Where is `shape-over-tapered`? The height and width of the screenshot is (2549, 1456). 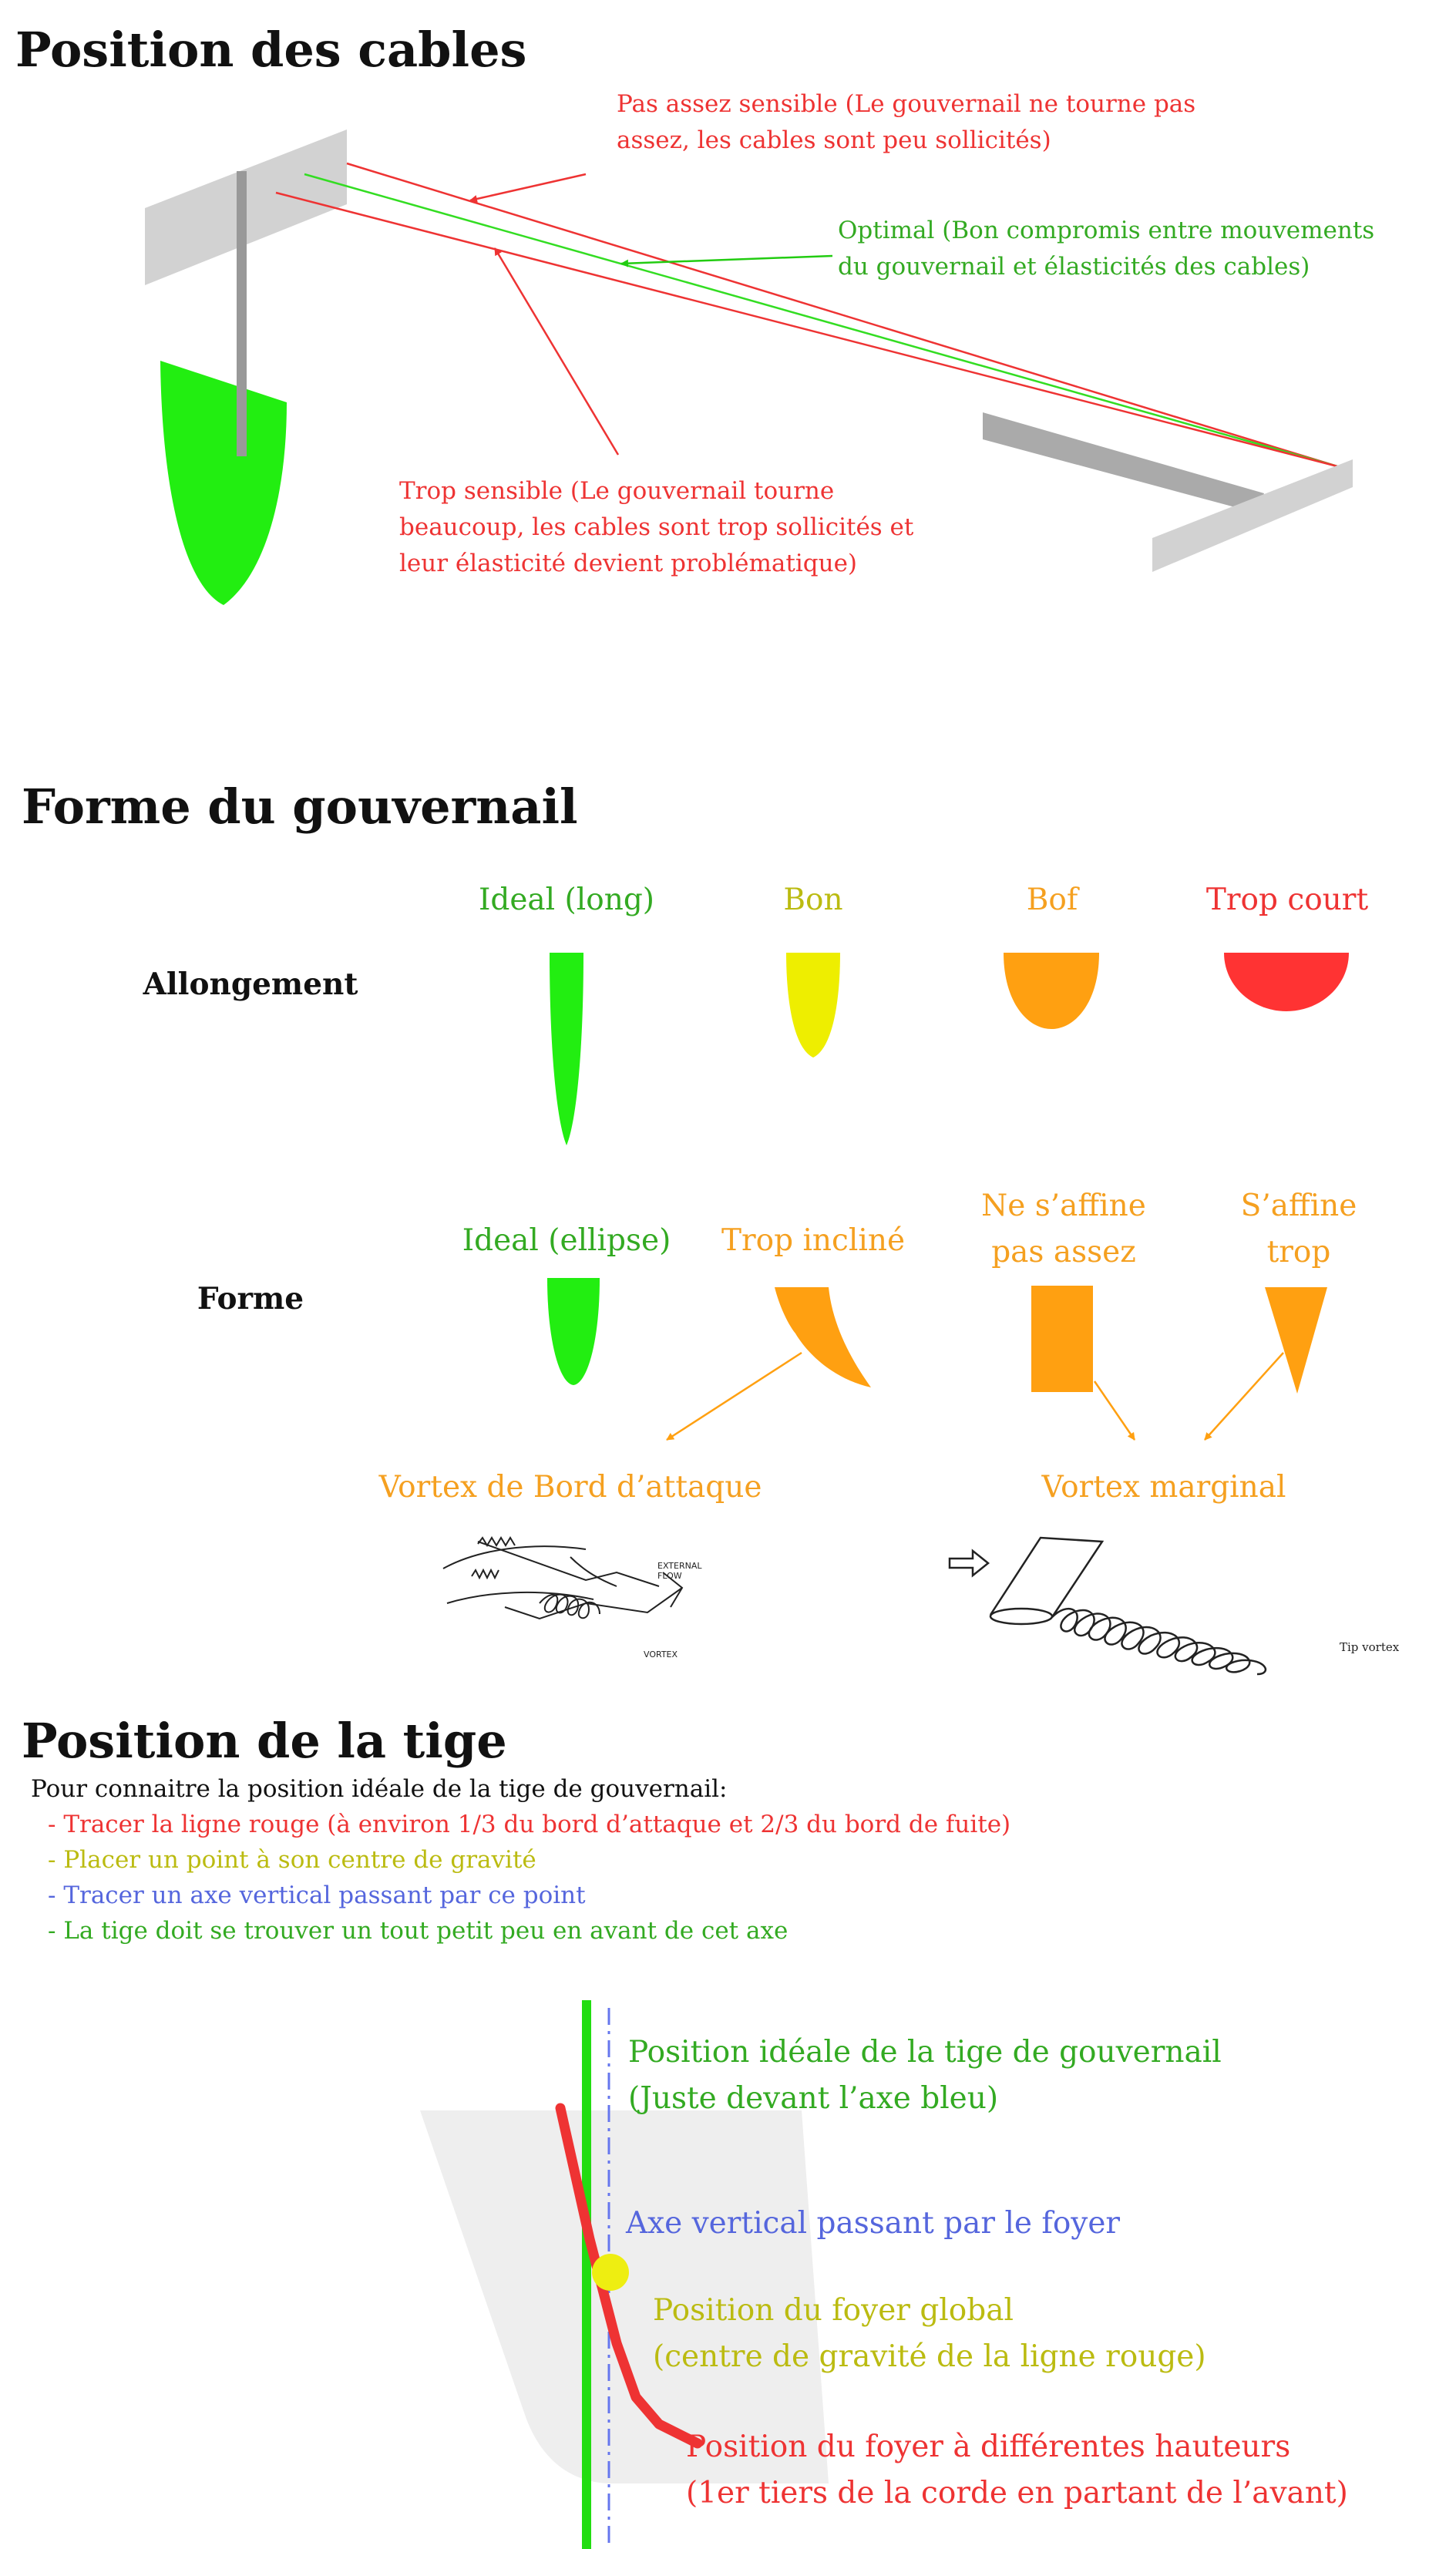
shape-over-tapered is located at coordinates (1296, 1340).